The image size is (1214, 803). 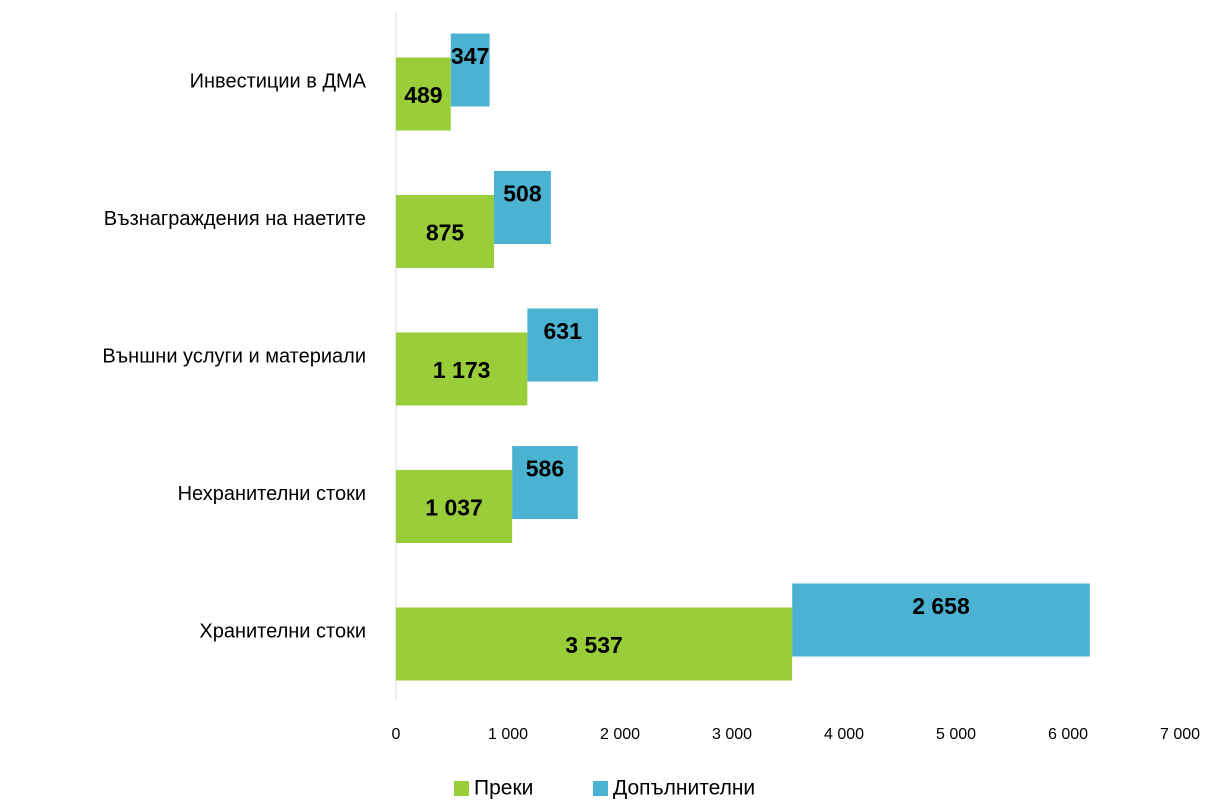 What do you see at coordinates (732, 734) in the screenshot?
I see `x-tick-label: 3 000` at bounding box center [732, 734].